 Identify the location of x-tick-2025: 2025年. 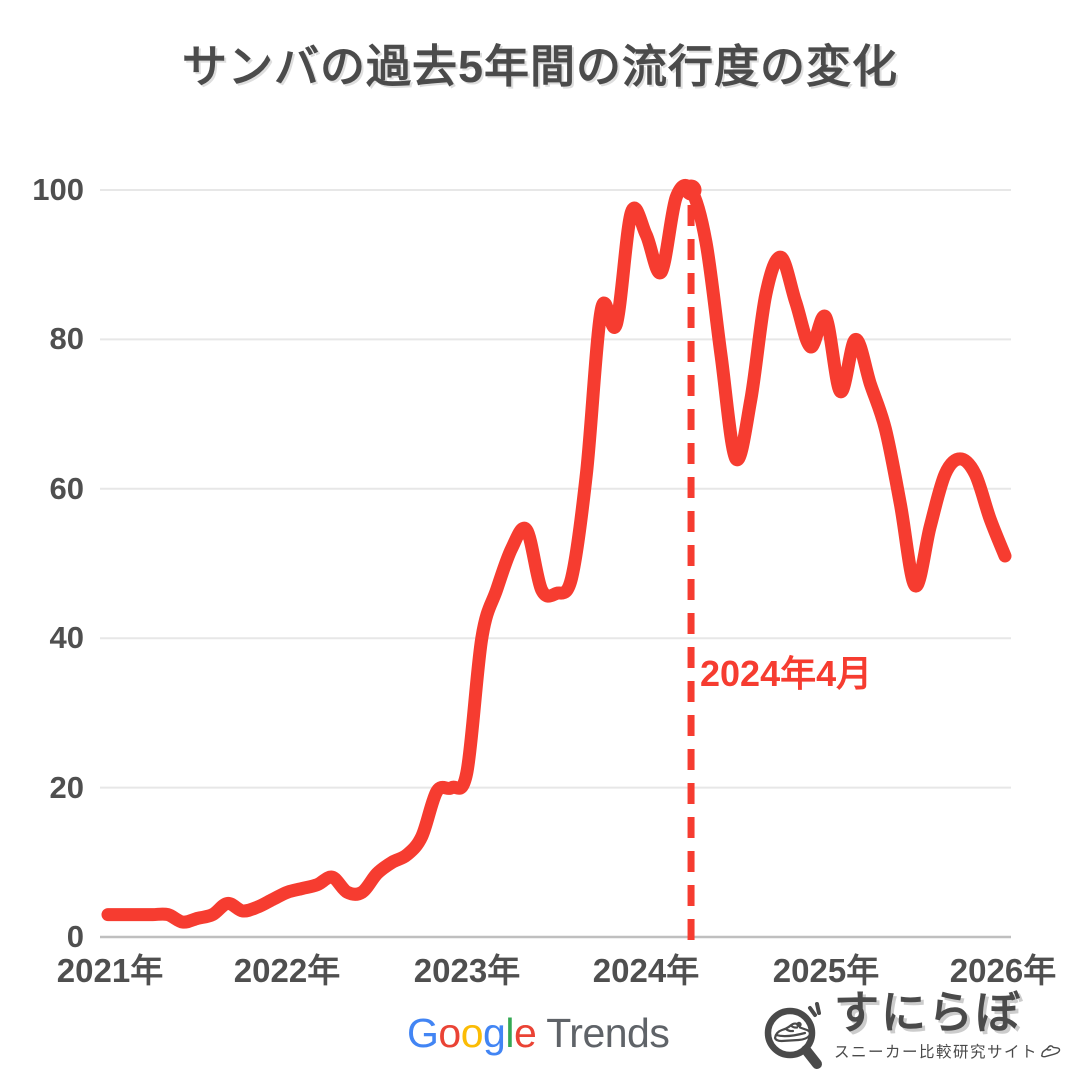
(826, 970).